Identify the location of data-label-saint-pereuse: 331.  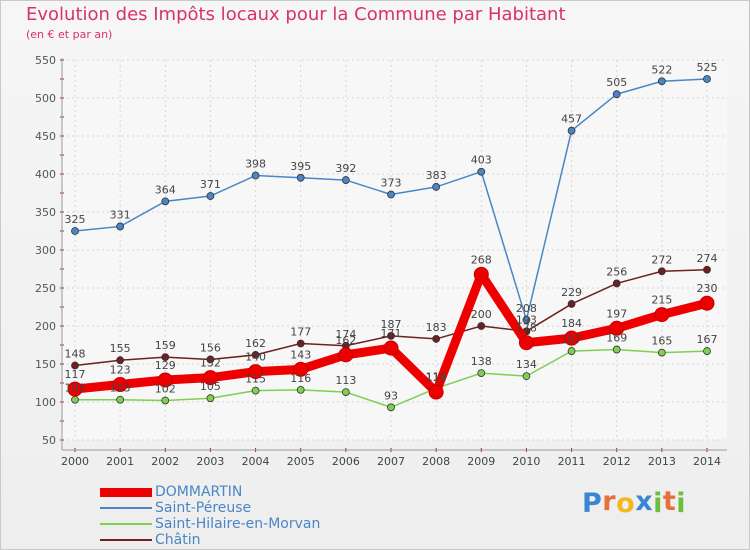
(120, 214).